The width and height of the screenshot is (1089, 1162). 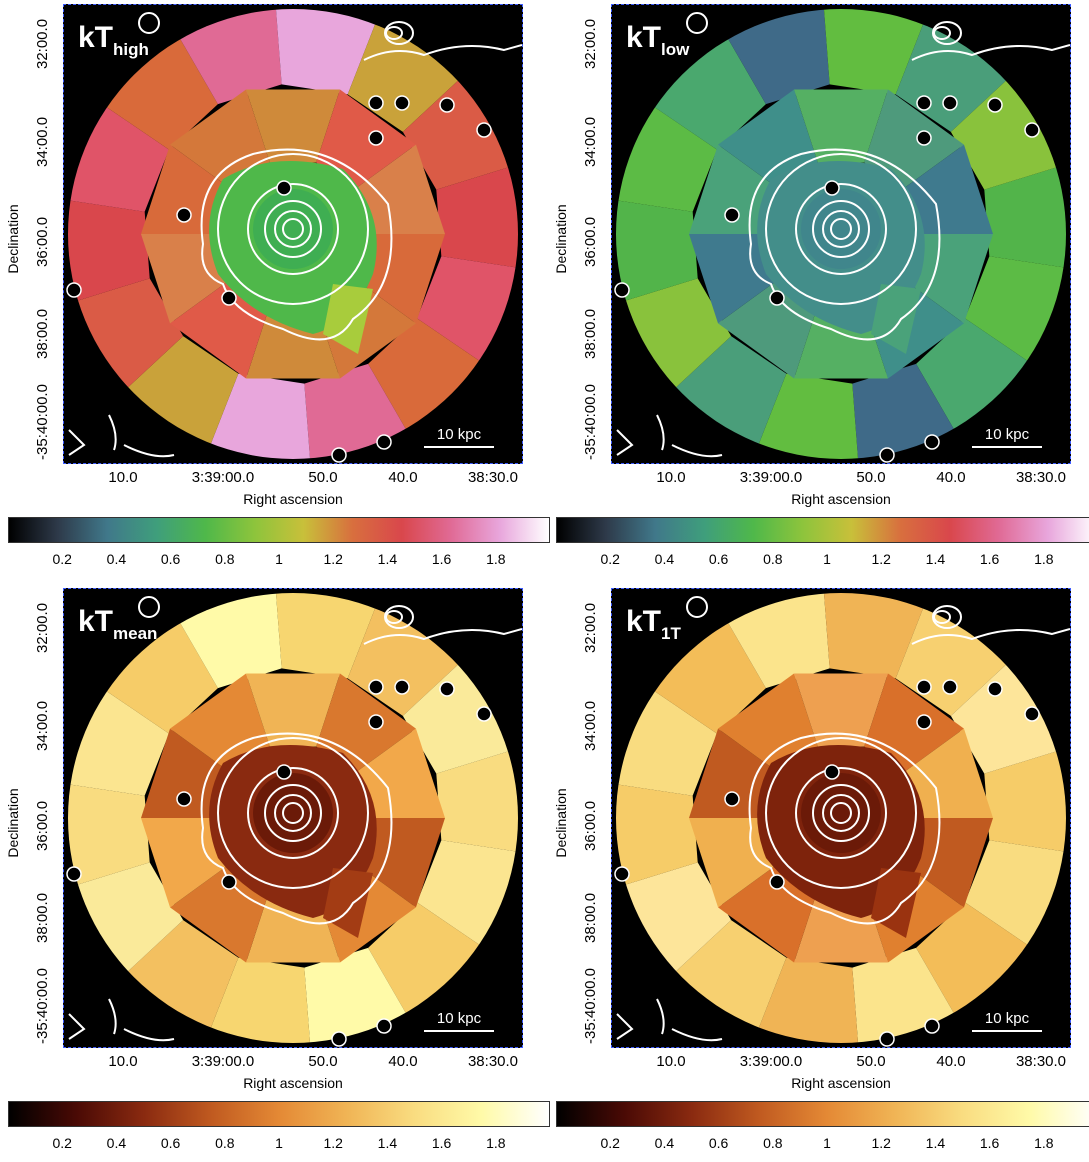 What do you see at coordinates (402, 1061) in the screenshot?
I see `x-tick-label: 40.0` at bounding box center [402, 1061].